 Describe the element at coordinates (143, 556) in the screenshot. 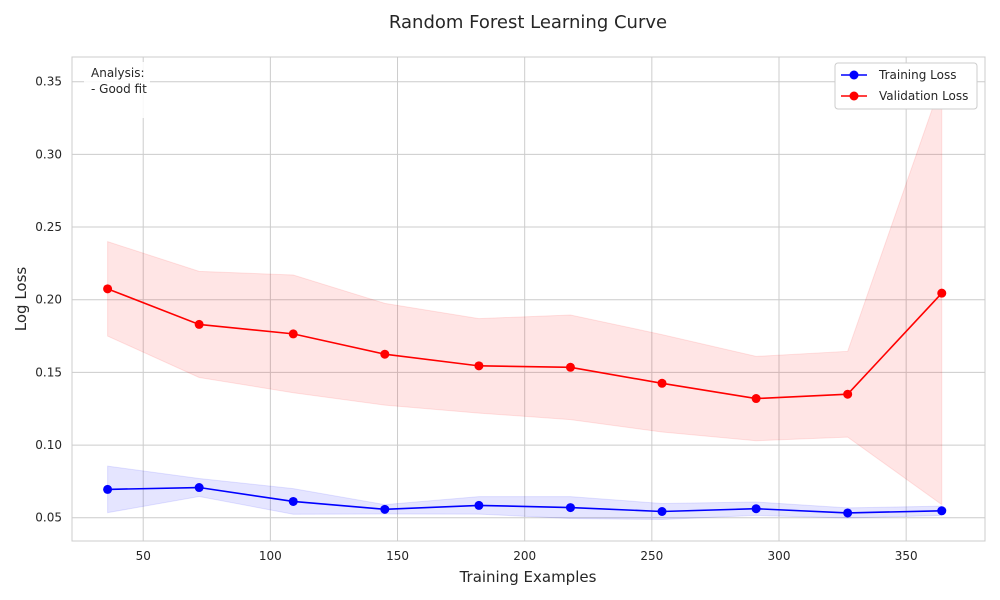

I see `x-tick-label: 50` at that location.